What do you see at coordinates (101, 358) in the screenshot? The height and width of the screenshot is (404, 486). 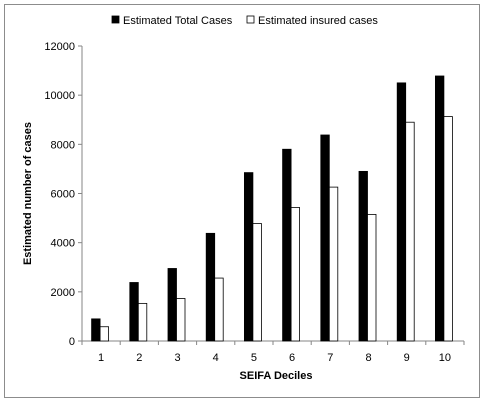 I see `x-tick-label: 1` at bounding box center [101, 358].